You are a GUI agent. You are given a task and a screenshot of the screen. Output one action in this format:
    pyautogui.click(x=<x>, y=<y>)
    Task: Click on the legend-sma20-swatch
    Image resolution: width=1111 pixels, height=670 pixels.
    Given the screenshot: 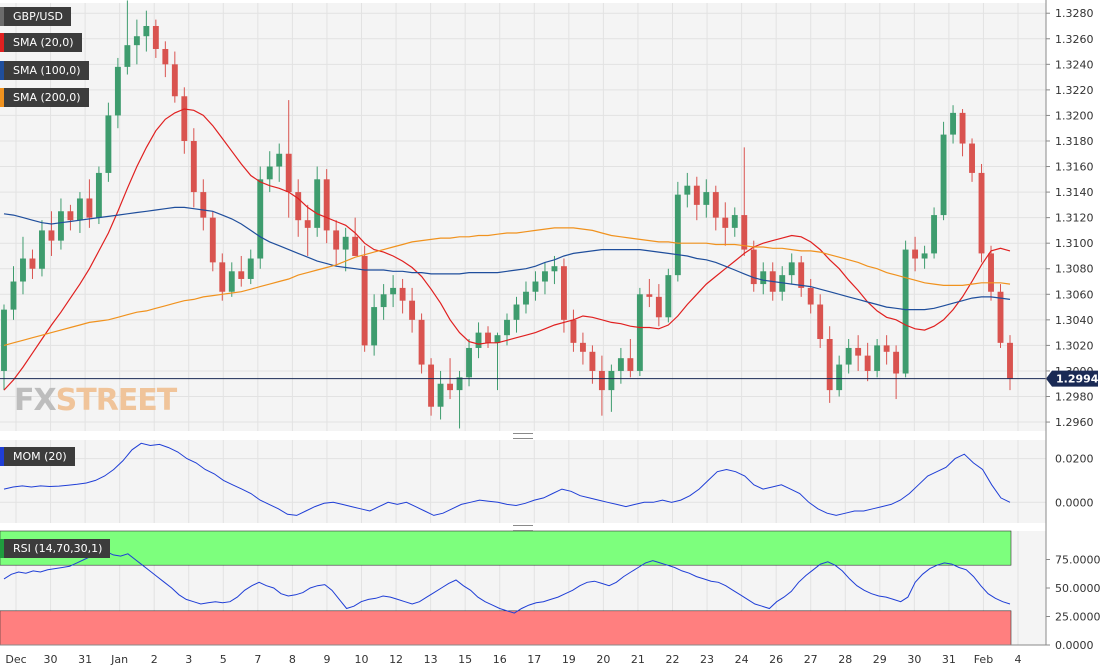 What is the action you would take?
    pyautogui.click(x=2, y=42)
    